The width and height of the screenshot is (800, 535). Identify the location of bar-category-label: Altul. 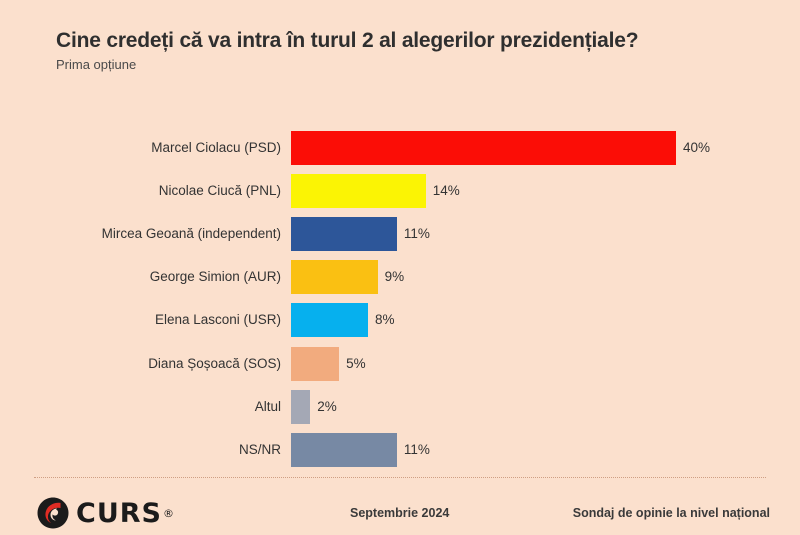
(267, 406).